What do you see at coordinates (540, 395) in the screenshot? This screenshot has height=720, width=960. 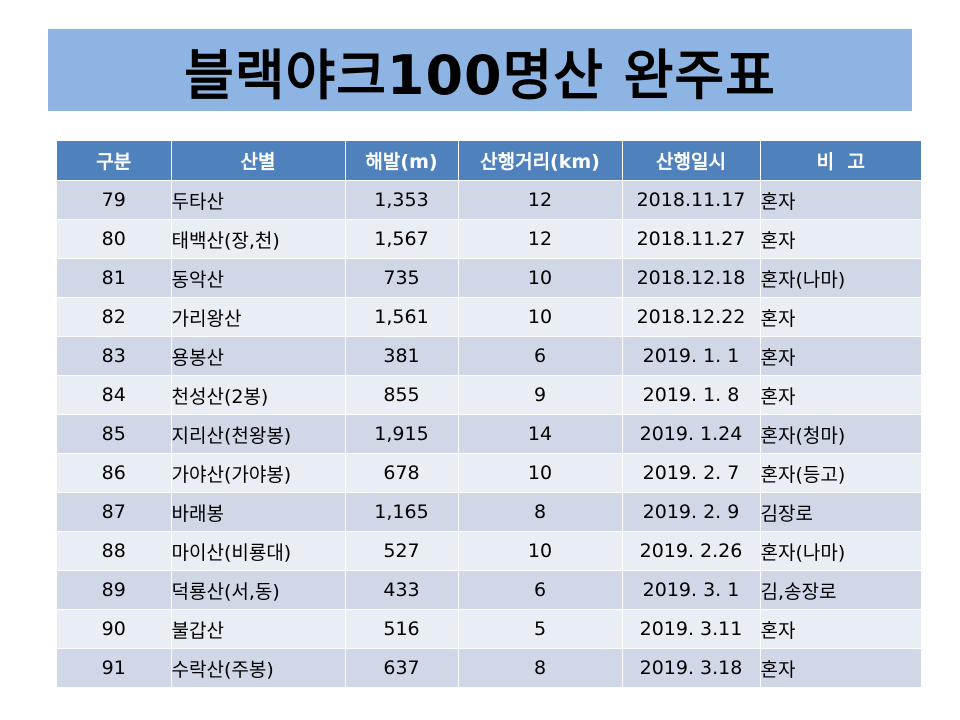 I see `cell-distance: 9` at bounding box center [540, 395].